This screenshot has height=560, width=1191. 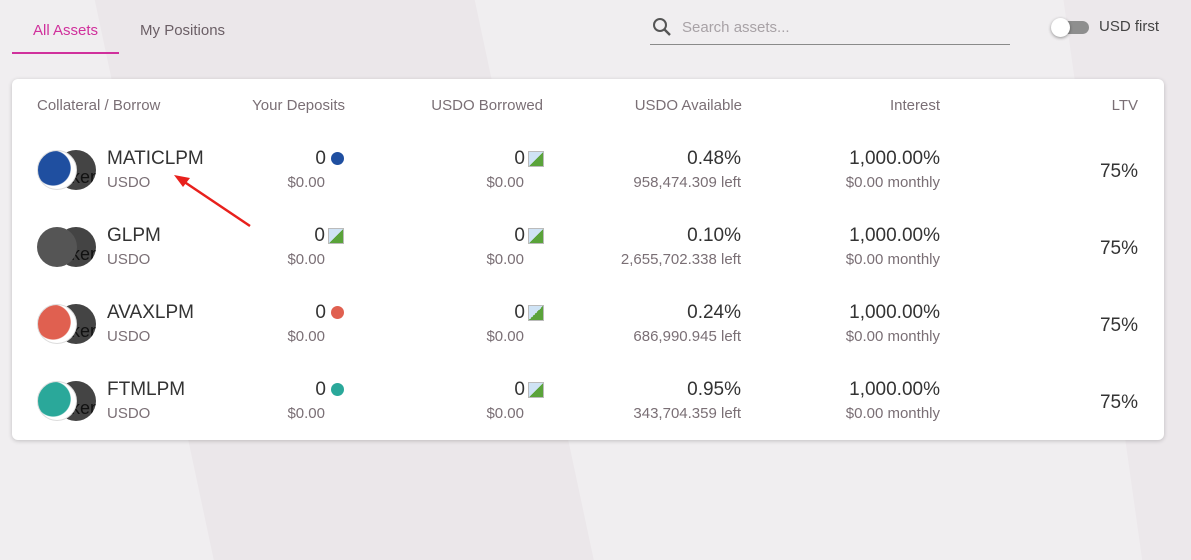 What do you see at coordinates (99, 105) in the screenshot?
I see `header-collateral: Collateral / Borrow` at bounding box center [99, 105].